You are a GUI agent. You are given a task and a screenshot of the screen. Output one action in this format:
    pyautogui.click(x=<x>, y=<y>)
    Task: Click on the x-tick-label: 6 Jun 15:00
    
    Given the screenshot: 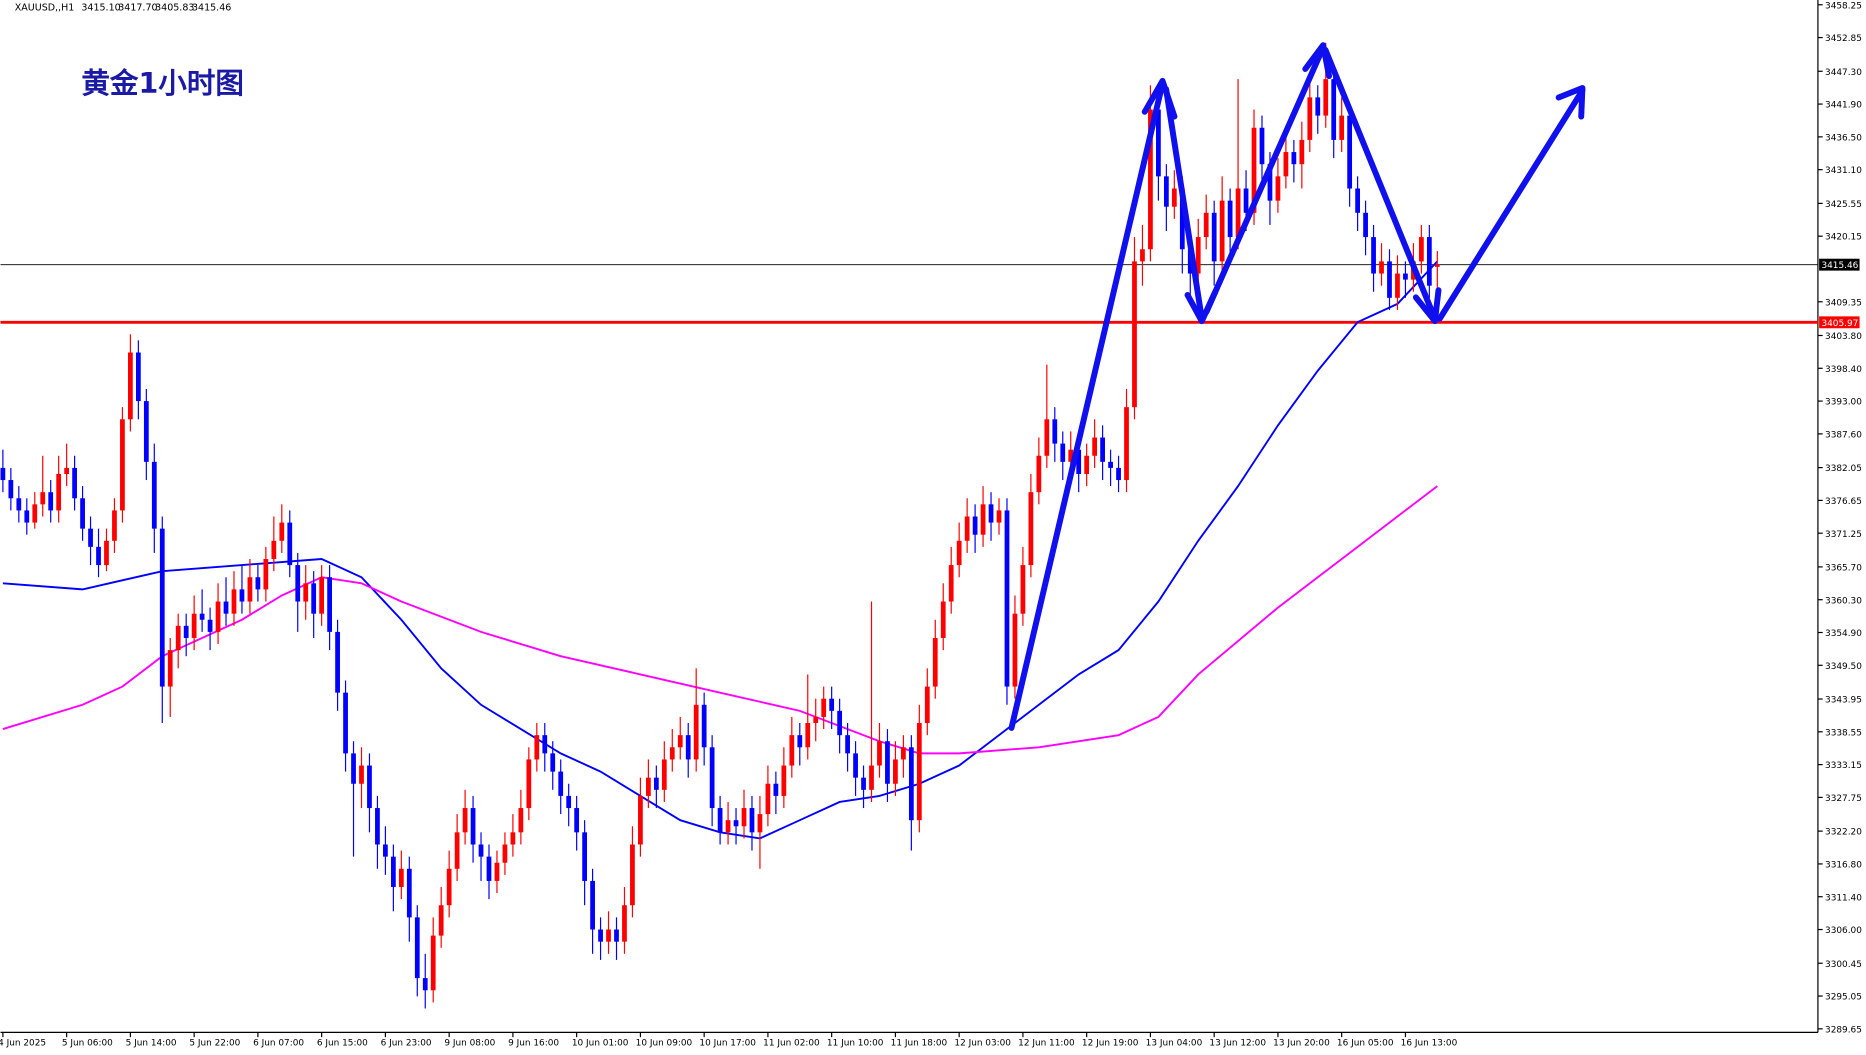 What is the action you would take?
    pyautogui.click(x=342, y=1043)
    